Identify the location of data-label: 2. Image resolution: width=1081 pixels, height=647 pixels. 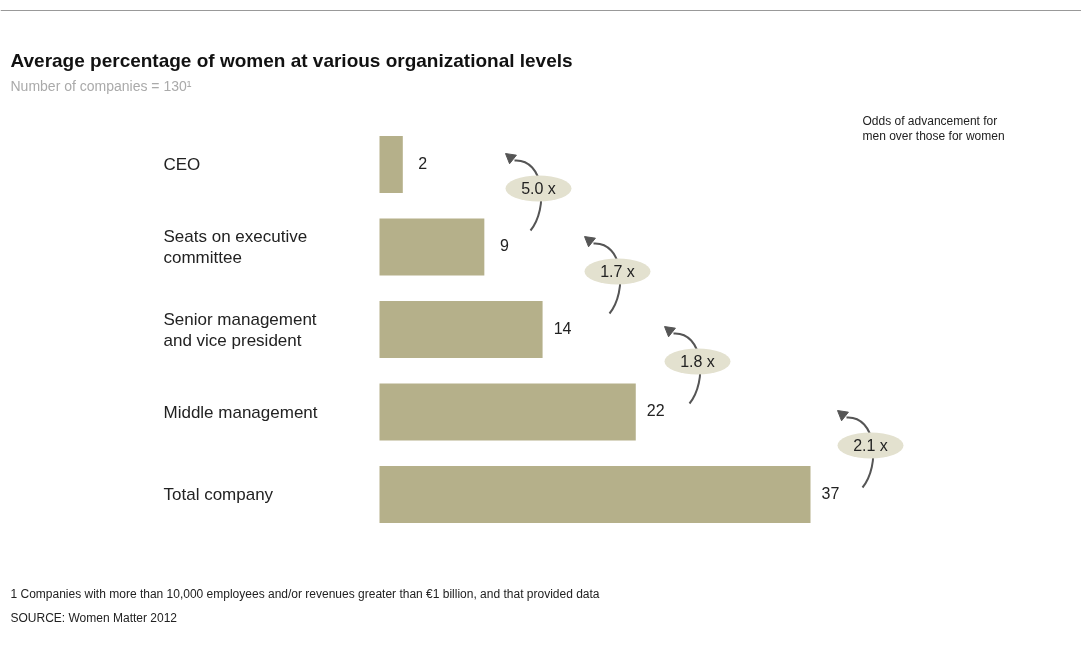
(423, 163).